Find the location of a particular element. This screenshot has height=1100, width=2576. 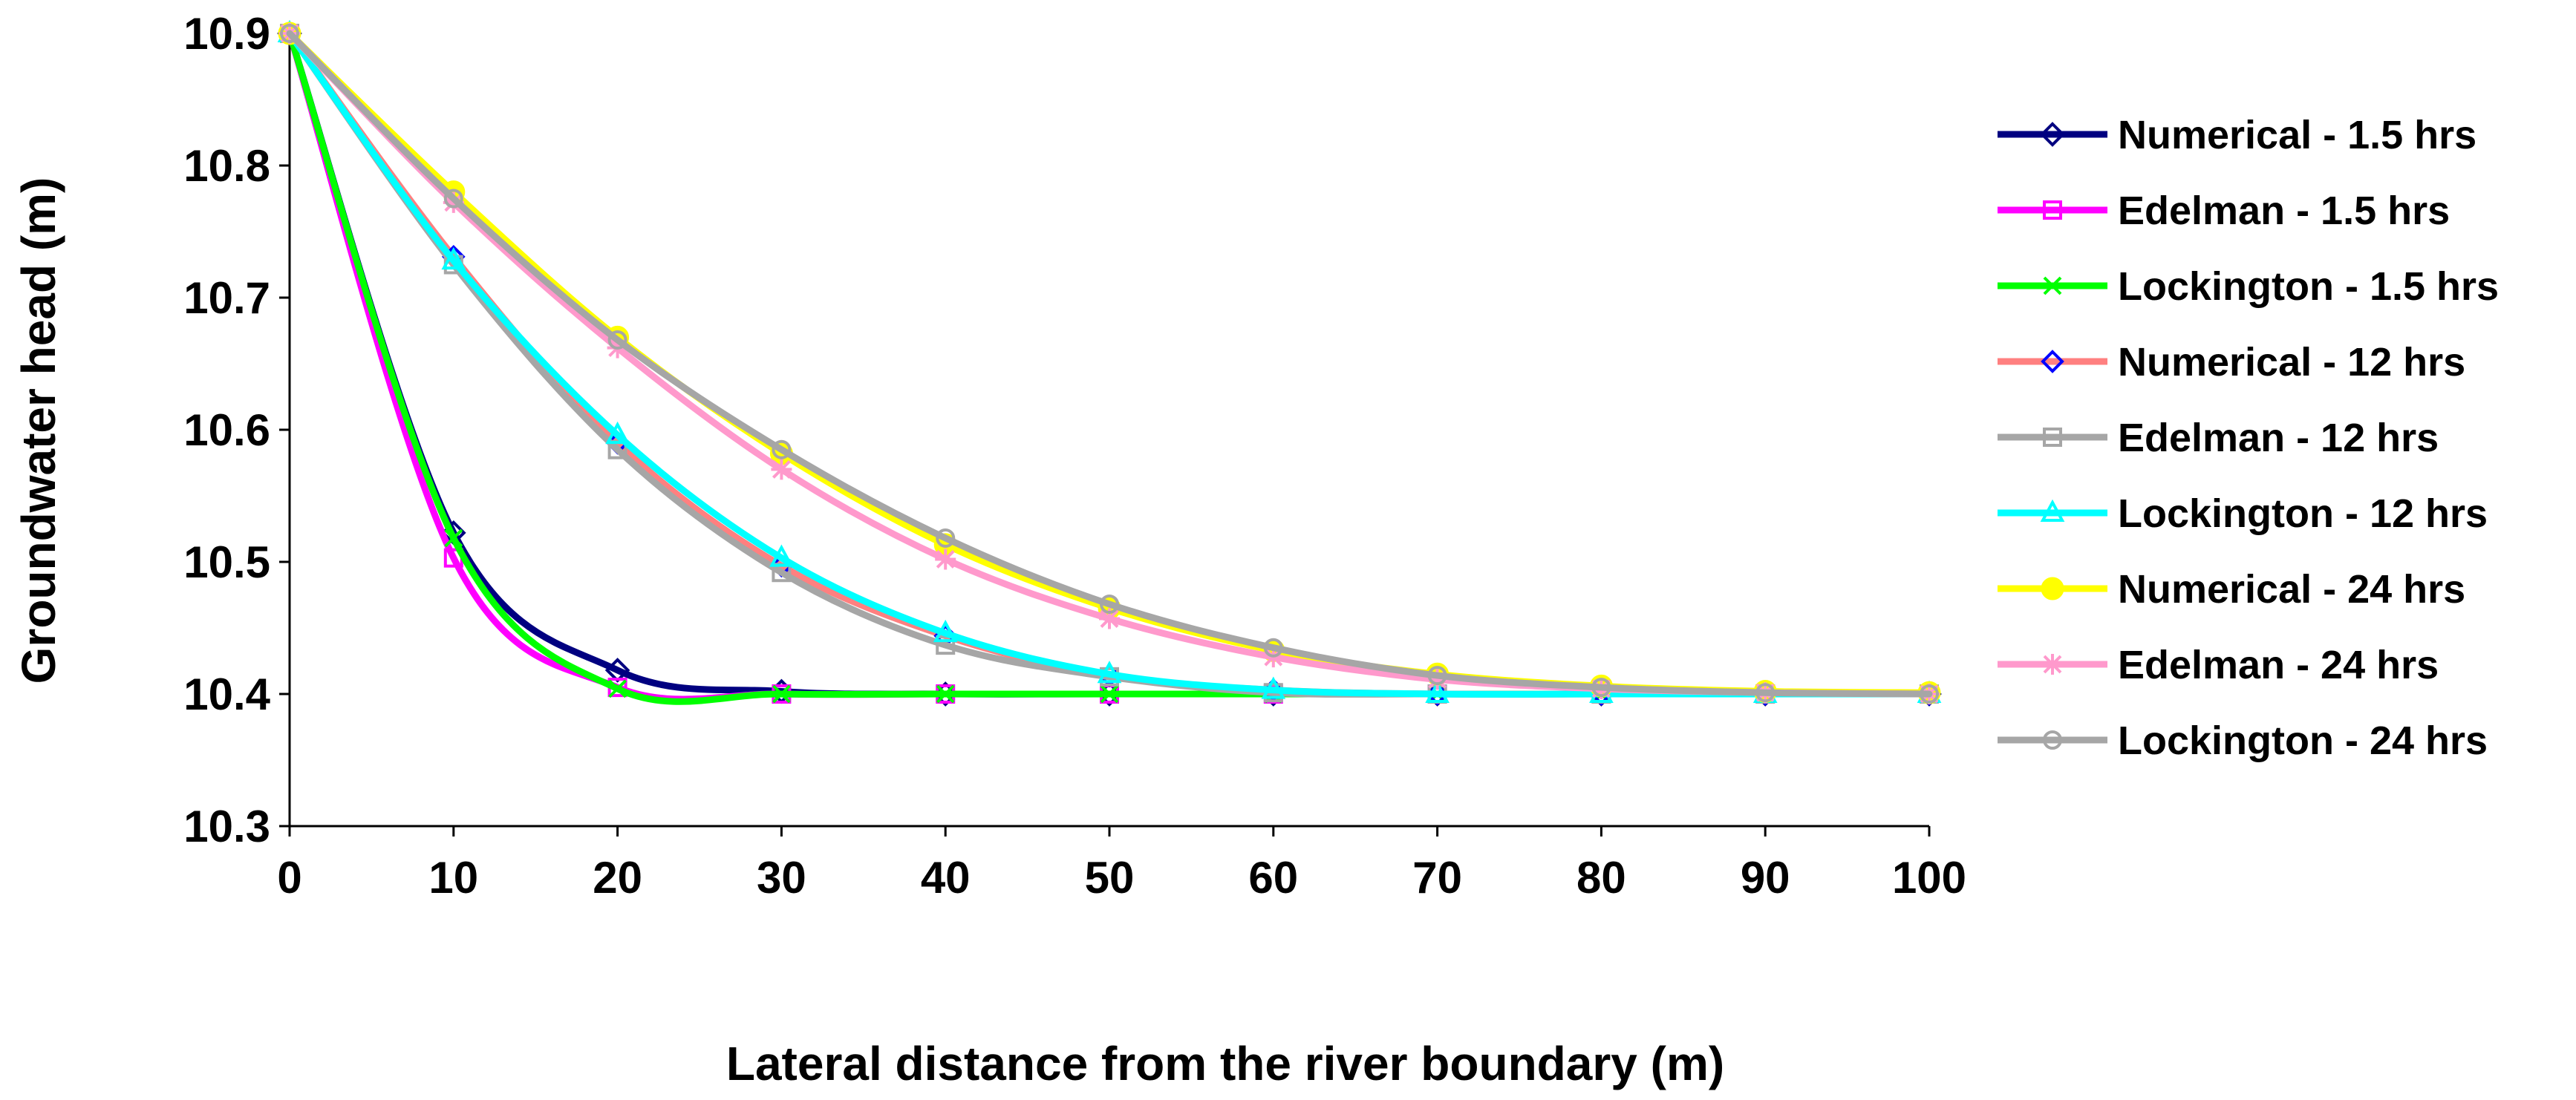

x-tick-label: 90 is located at coordinates (1765, 878).